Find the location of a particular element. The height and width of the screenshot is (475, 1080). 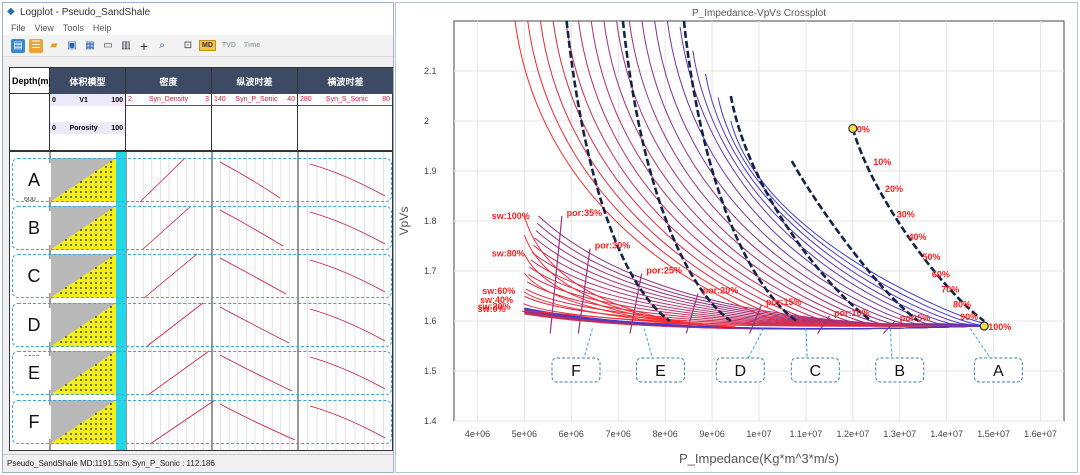

x-tick-label: 5e+06 is located at coordinates (524, 434).